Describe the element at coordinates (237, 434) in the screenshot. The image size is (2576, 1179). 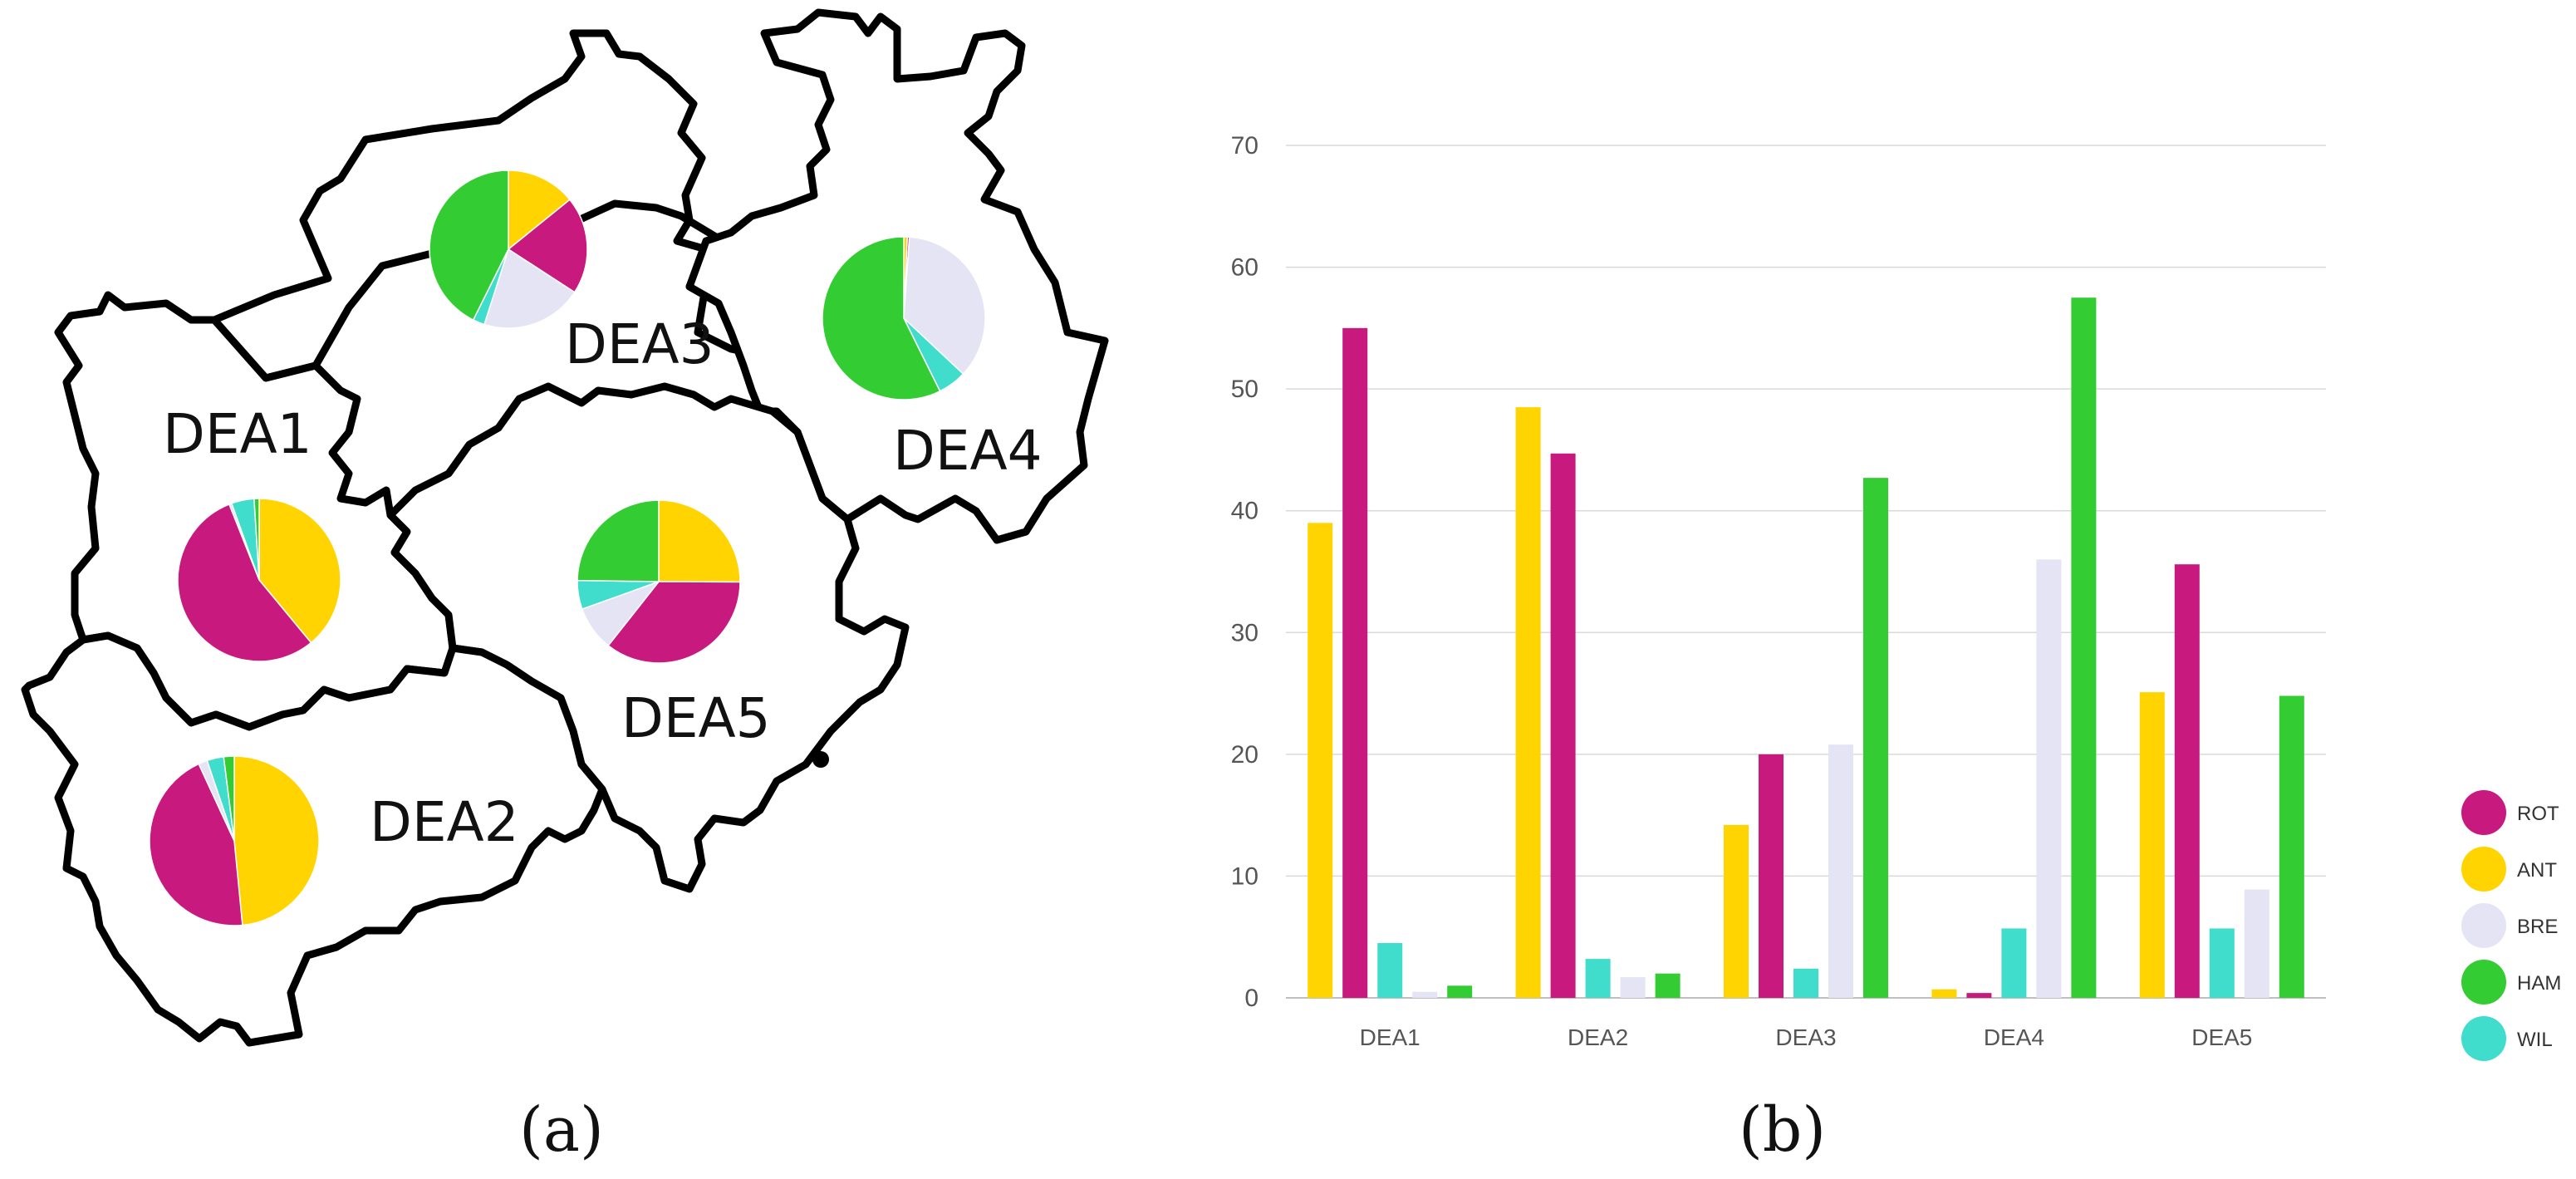
I see `region-label-dea1: DEA1` at that location.